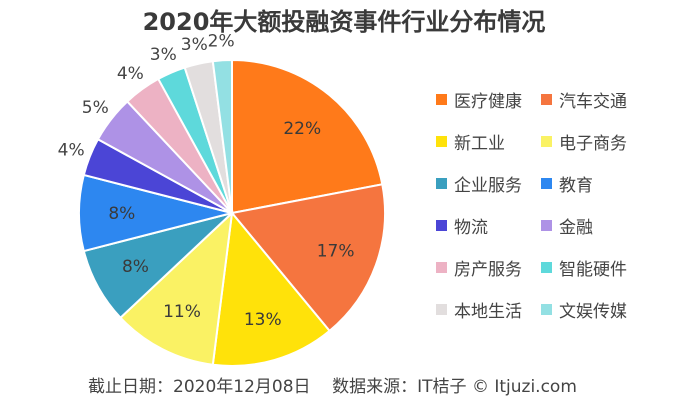  What do you see at coordinates (596, 184) in the screenshot?
I see `legend-item: 教育` at bounding box center [596, 184].